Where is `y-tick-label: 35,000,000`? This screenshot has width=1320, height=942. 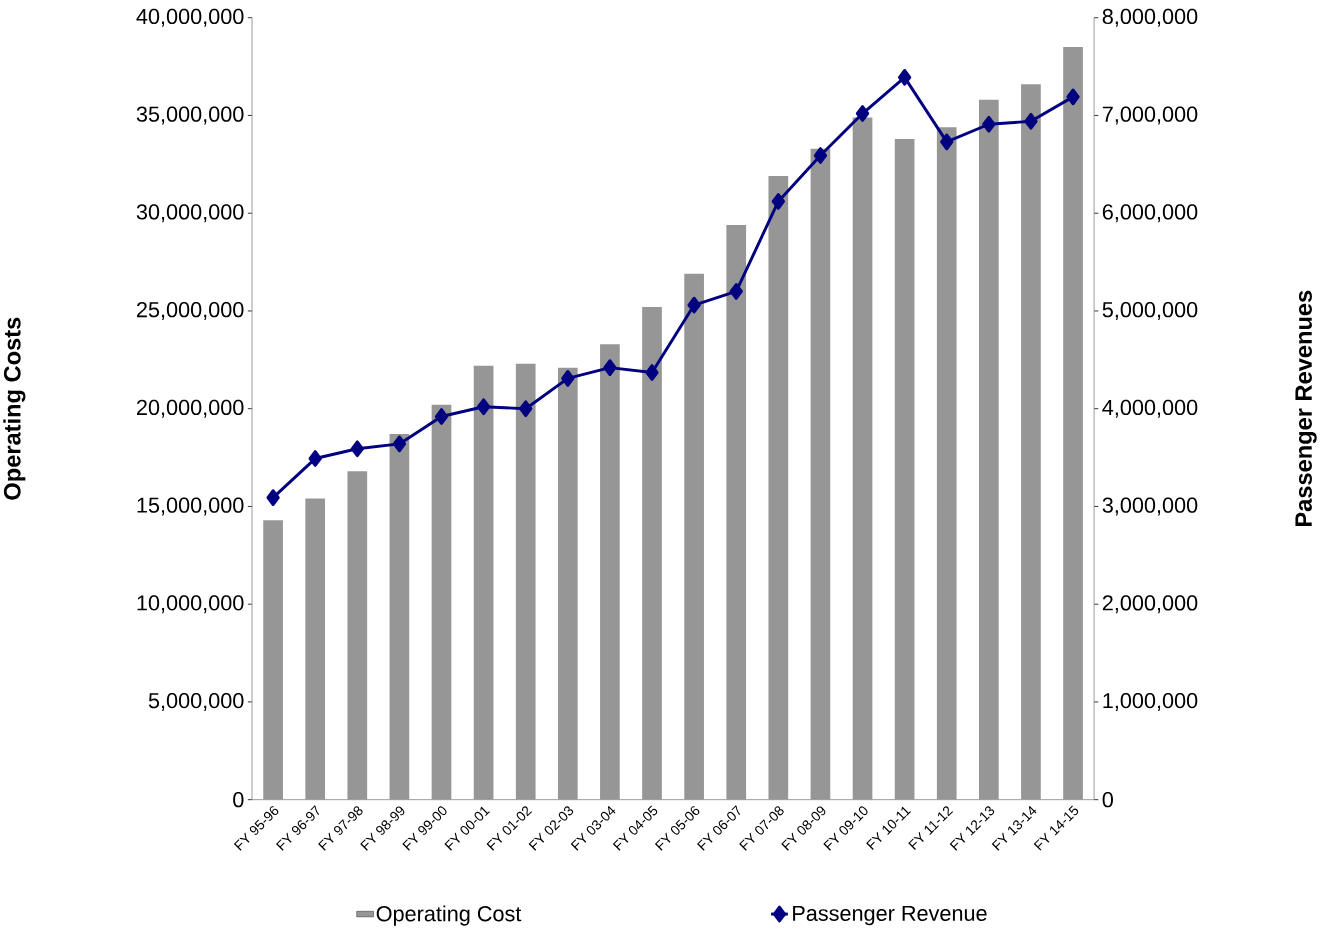 y-tick-label: 35,000,000 is located at coordinates (190, 115).